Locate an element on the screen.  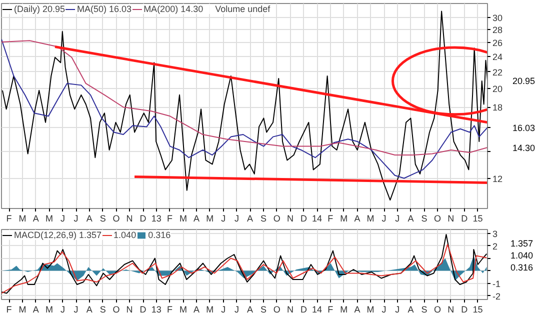
legend-label: 1.040 is located at coordinates (125, 235).